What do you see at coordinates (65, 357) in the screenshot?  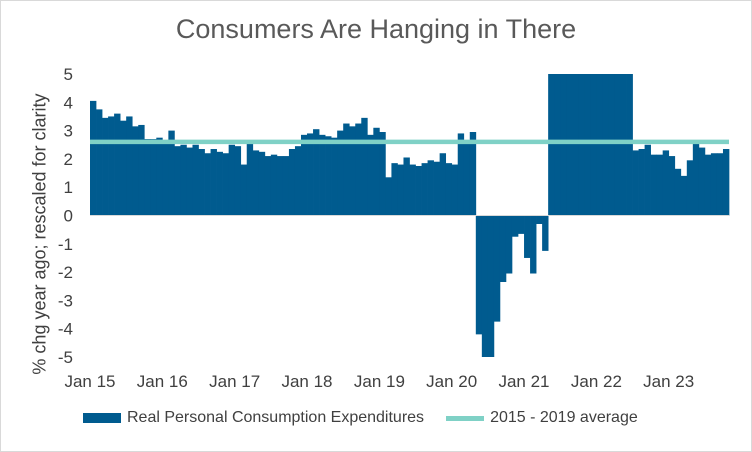 I see `y-tick-label: -5` at bounding box center [65, 357].